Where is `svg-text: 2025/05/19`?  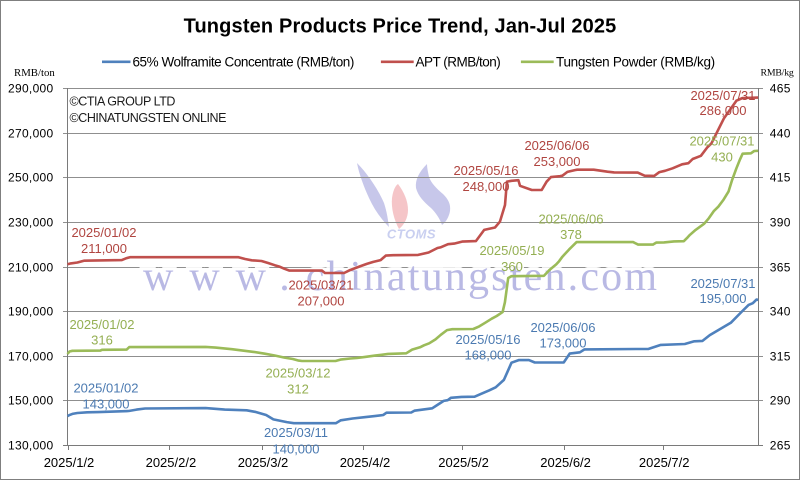 svg-text: 2025/05/19 is located at coordinates (511, 250).